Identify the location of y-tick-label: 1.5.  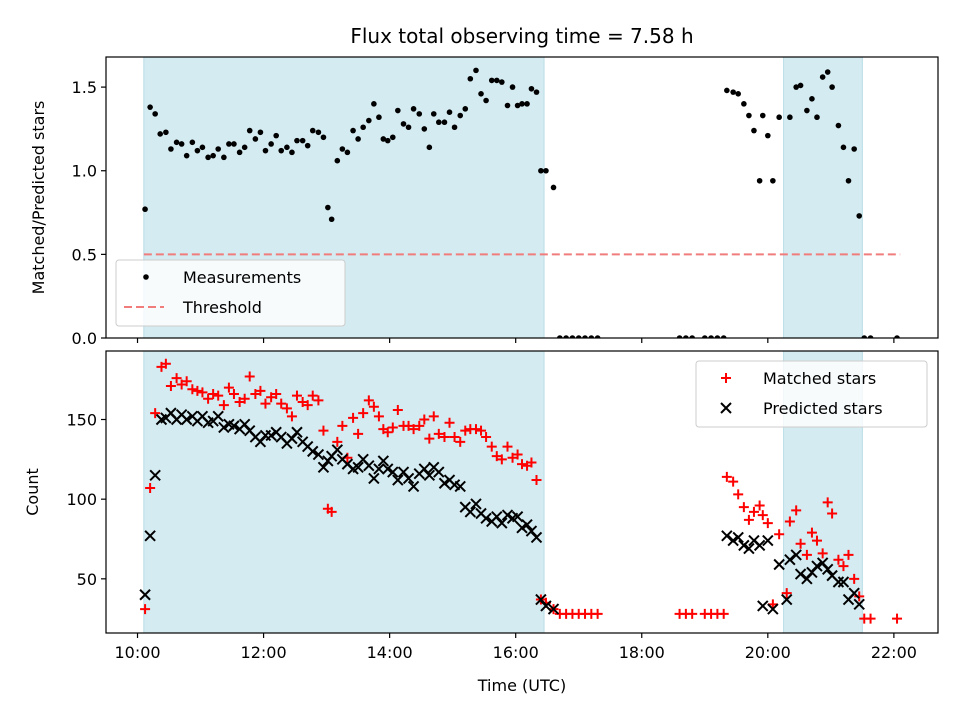
(84, 87).